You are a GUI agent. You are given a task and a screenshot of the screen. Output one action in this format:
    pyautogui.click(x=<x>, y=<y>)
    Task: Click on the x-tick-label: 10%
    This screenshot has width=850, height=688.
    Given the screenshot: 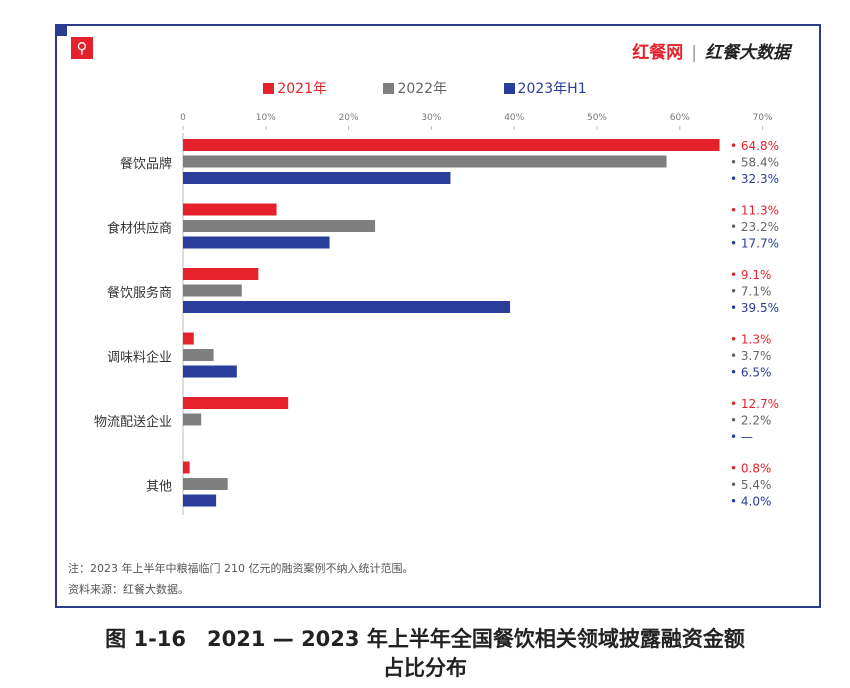 What is the action you would take?
    pyautogui.click(x=266, y=118)
    